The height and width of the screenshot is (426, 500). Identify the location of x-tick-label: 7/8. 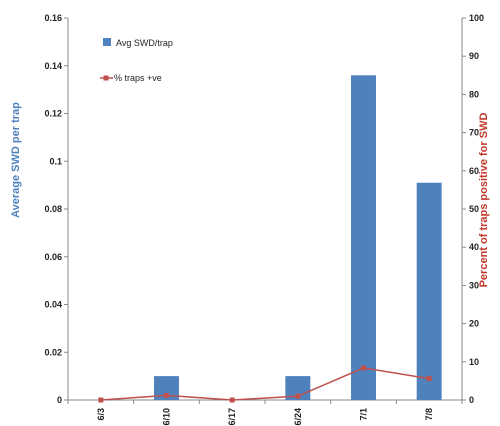
(429, 414).